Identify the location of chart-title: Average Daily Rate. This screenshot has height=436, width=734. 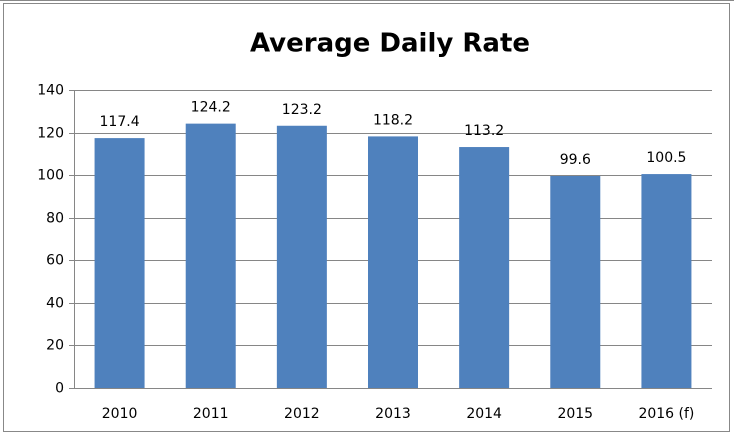
(390, 44).